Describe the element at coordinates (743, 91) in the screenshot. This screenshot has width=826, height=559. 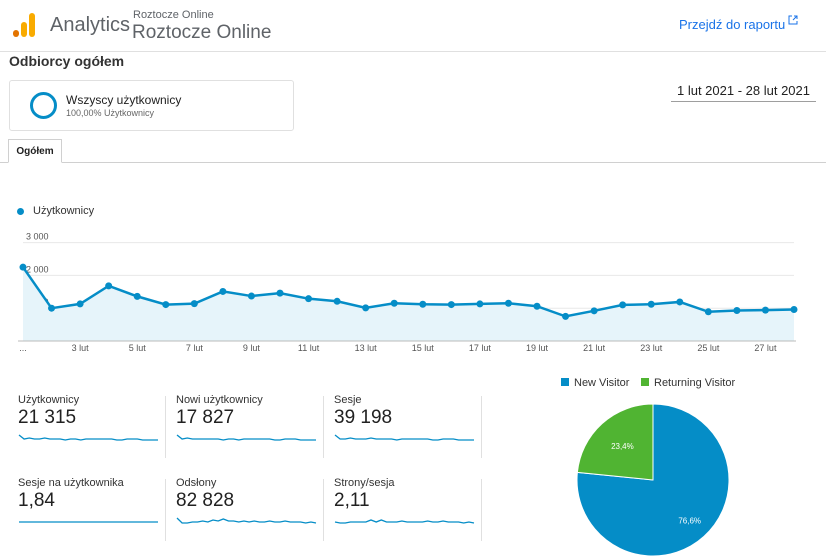
I see `date-range-picker: 1 lut 2021 - 28 lut 2021` at that location.